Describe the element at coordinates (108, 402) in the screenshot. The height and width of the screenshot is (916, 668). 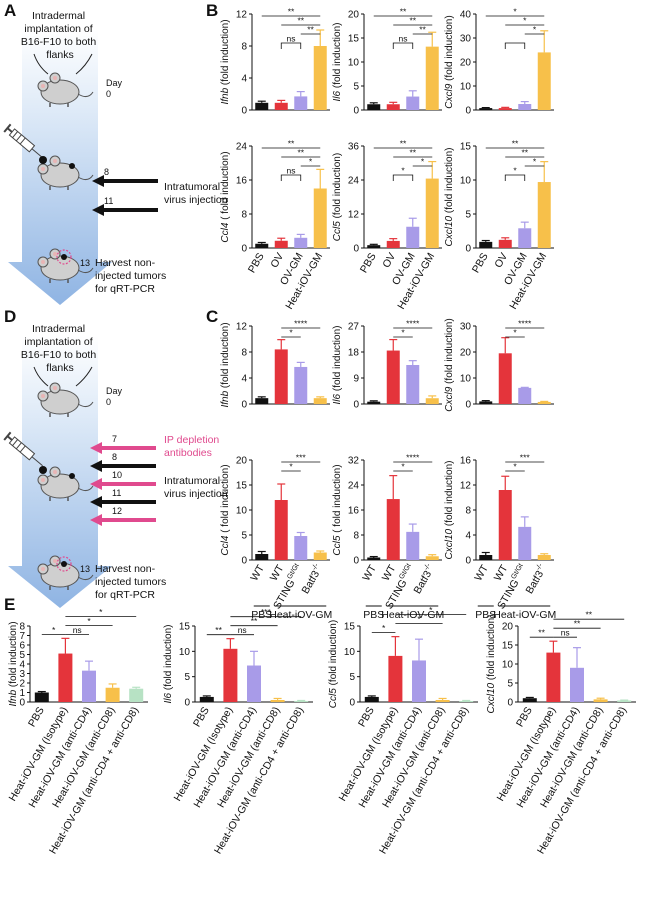
I see `day-0: 0` at that location.